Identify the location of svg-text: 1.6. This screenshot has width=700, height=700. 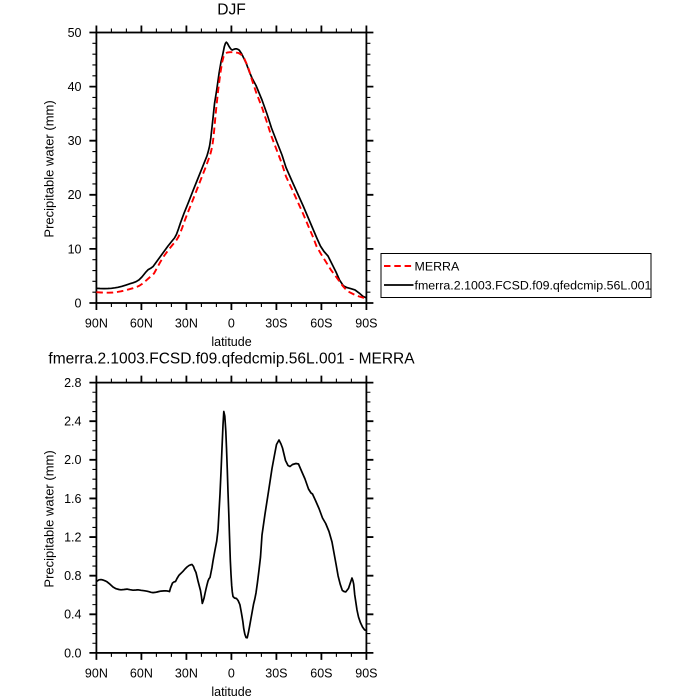
(72, 499).